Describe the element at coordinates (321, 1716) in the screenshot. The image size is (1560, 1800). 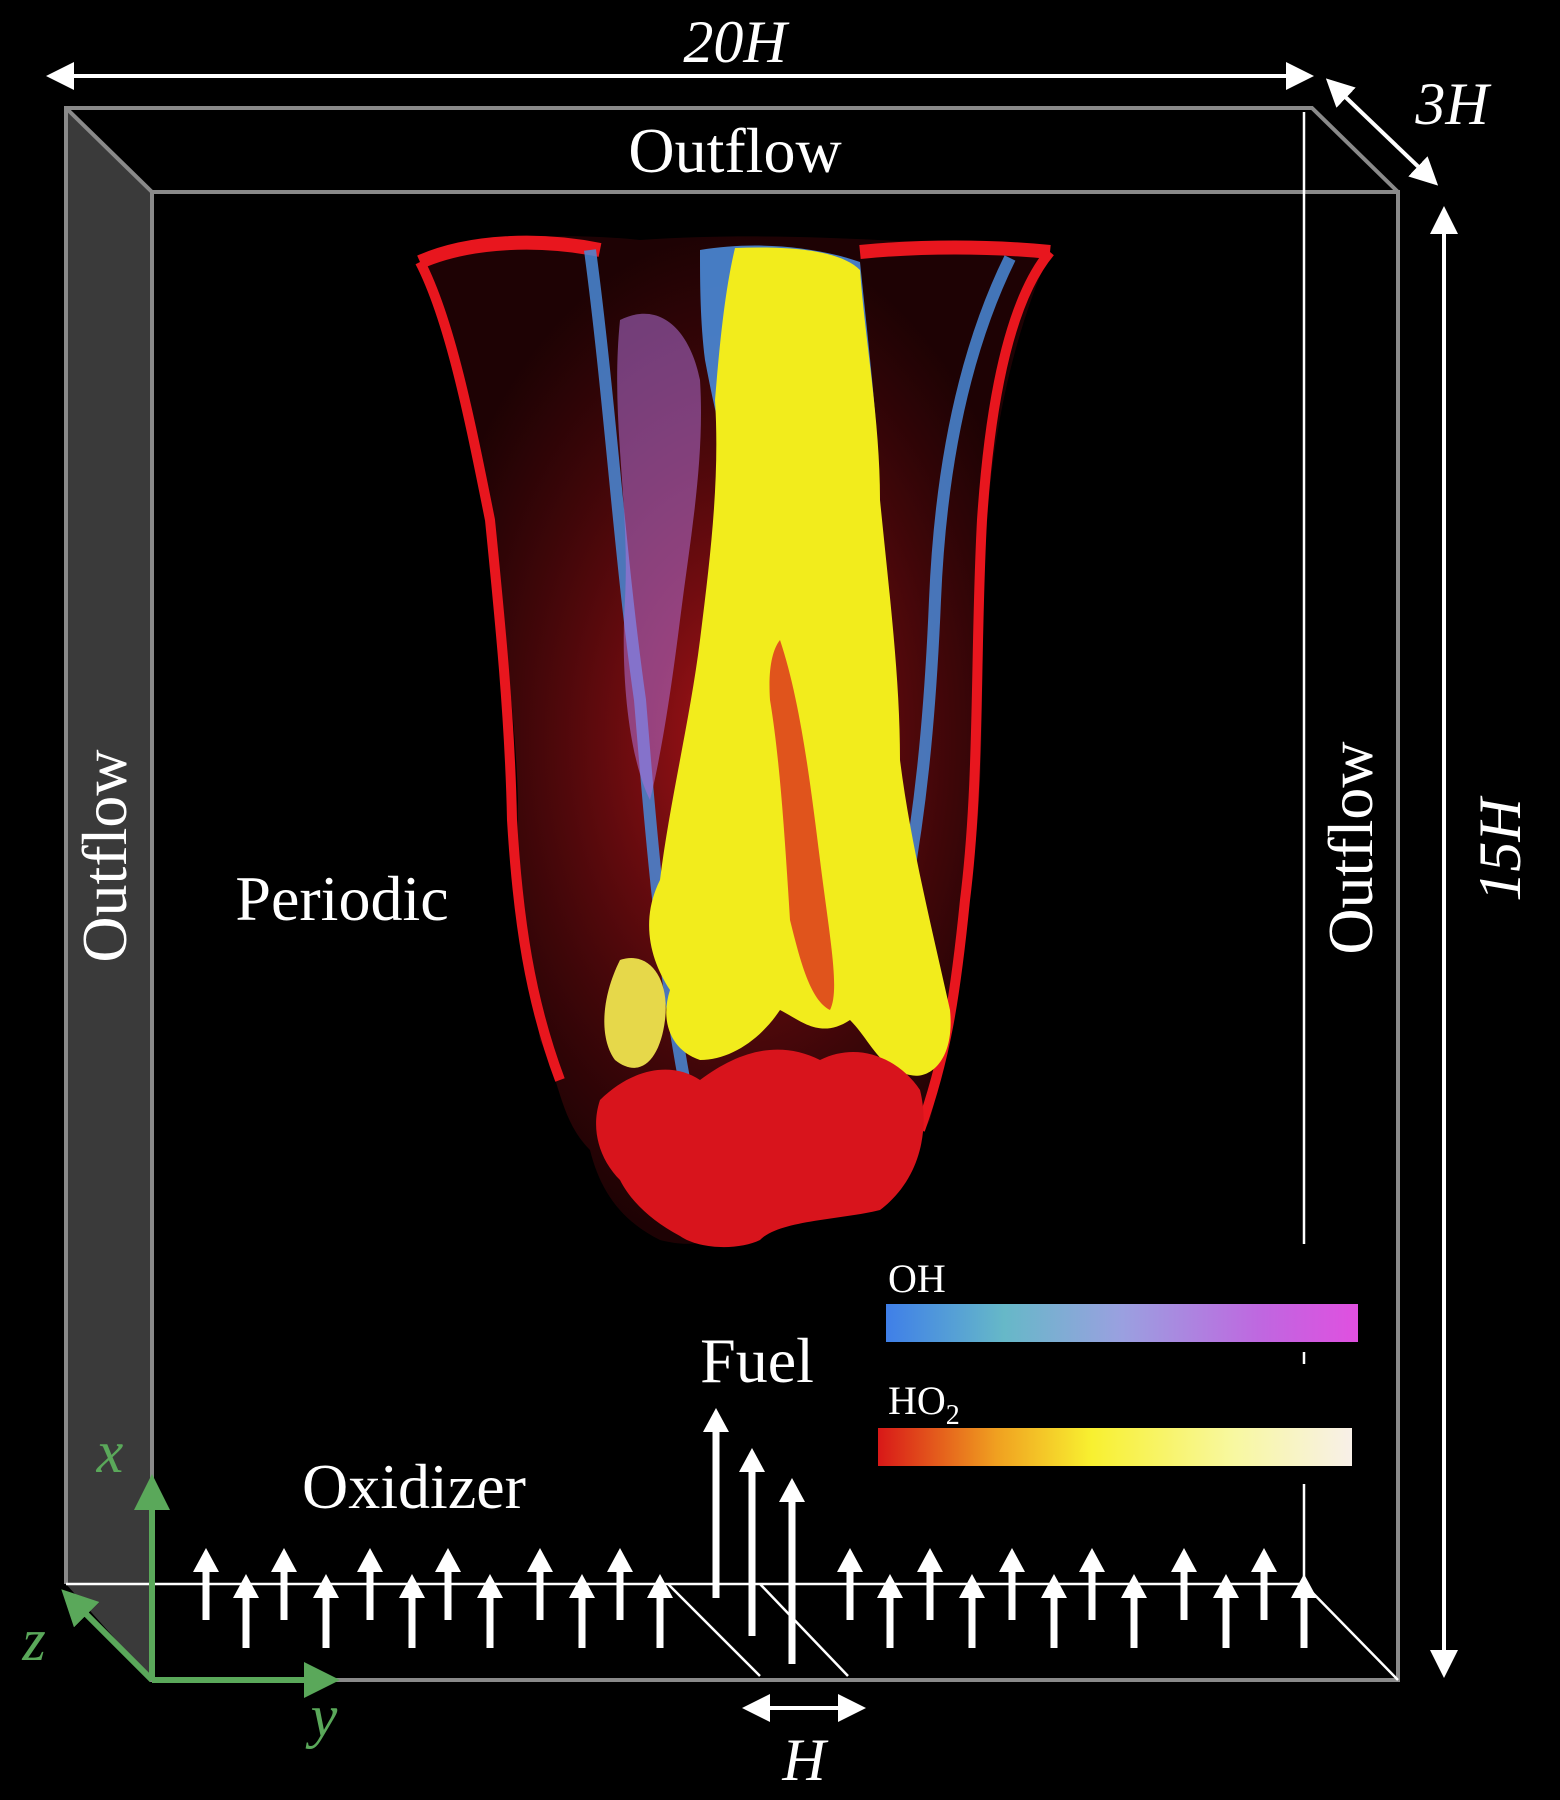
I see `y-axis-label: y` at that location.